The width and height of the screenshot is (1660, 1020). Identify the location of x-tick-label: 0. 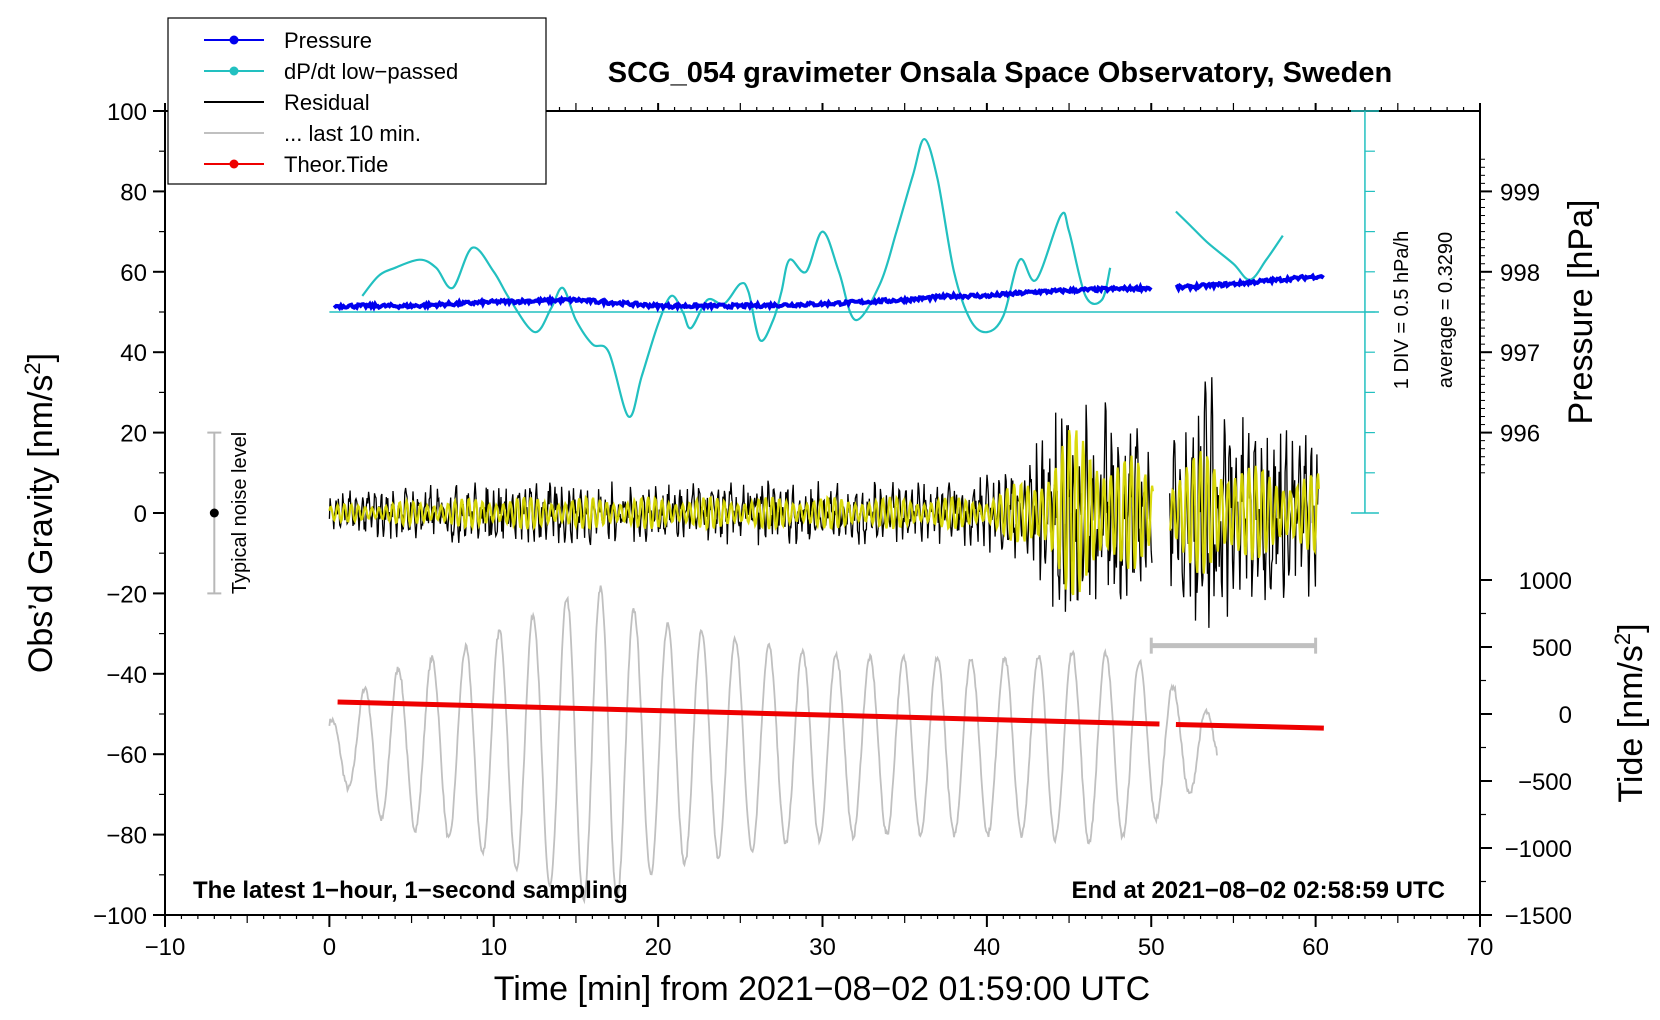
(329, 947).